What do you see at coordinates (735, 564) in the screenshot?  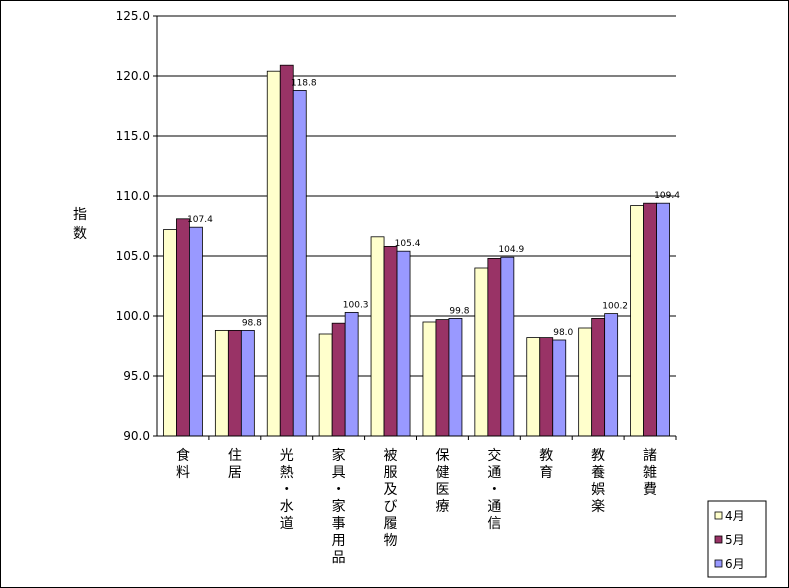 I see `legend-label: 6月` at bounding box center [735, 564].